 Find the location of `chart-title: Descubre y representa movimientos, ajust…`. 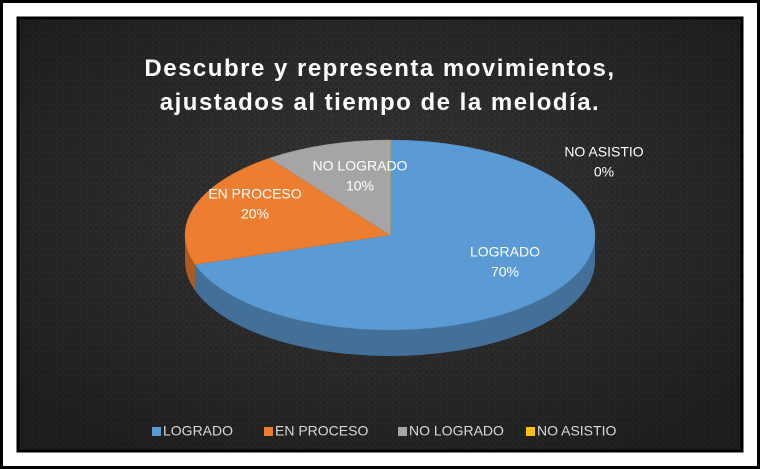

chart-title: Descubre y representa movimientos, ajust… is located at coordinates (380, 85).